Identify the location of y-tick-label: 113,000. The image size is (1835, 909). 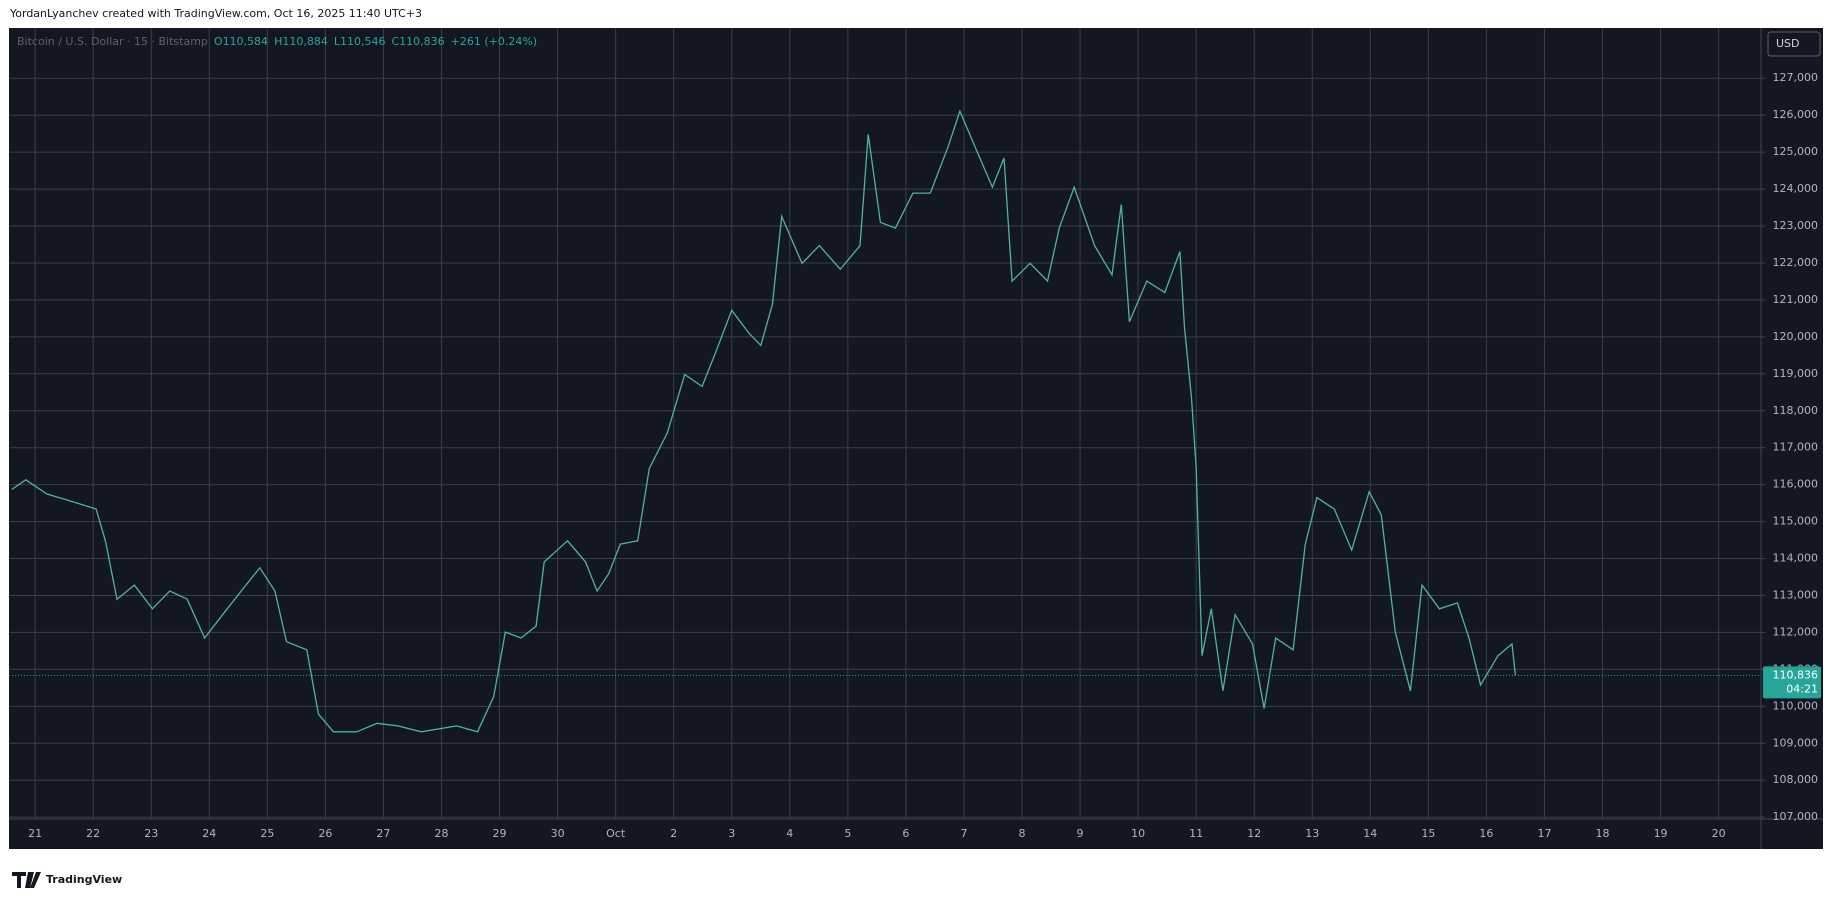
(1796, 594).